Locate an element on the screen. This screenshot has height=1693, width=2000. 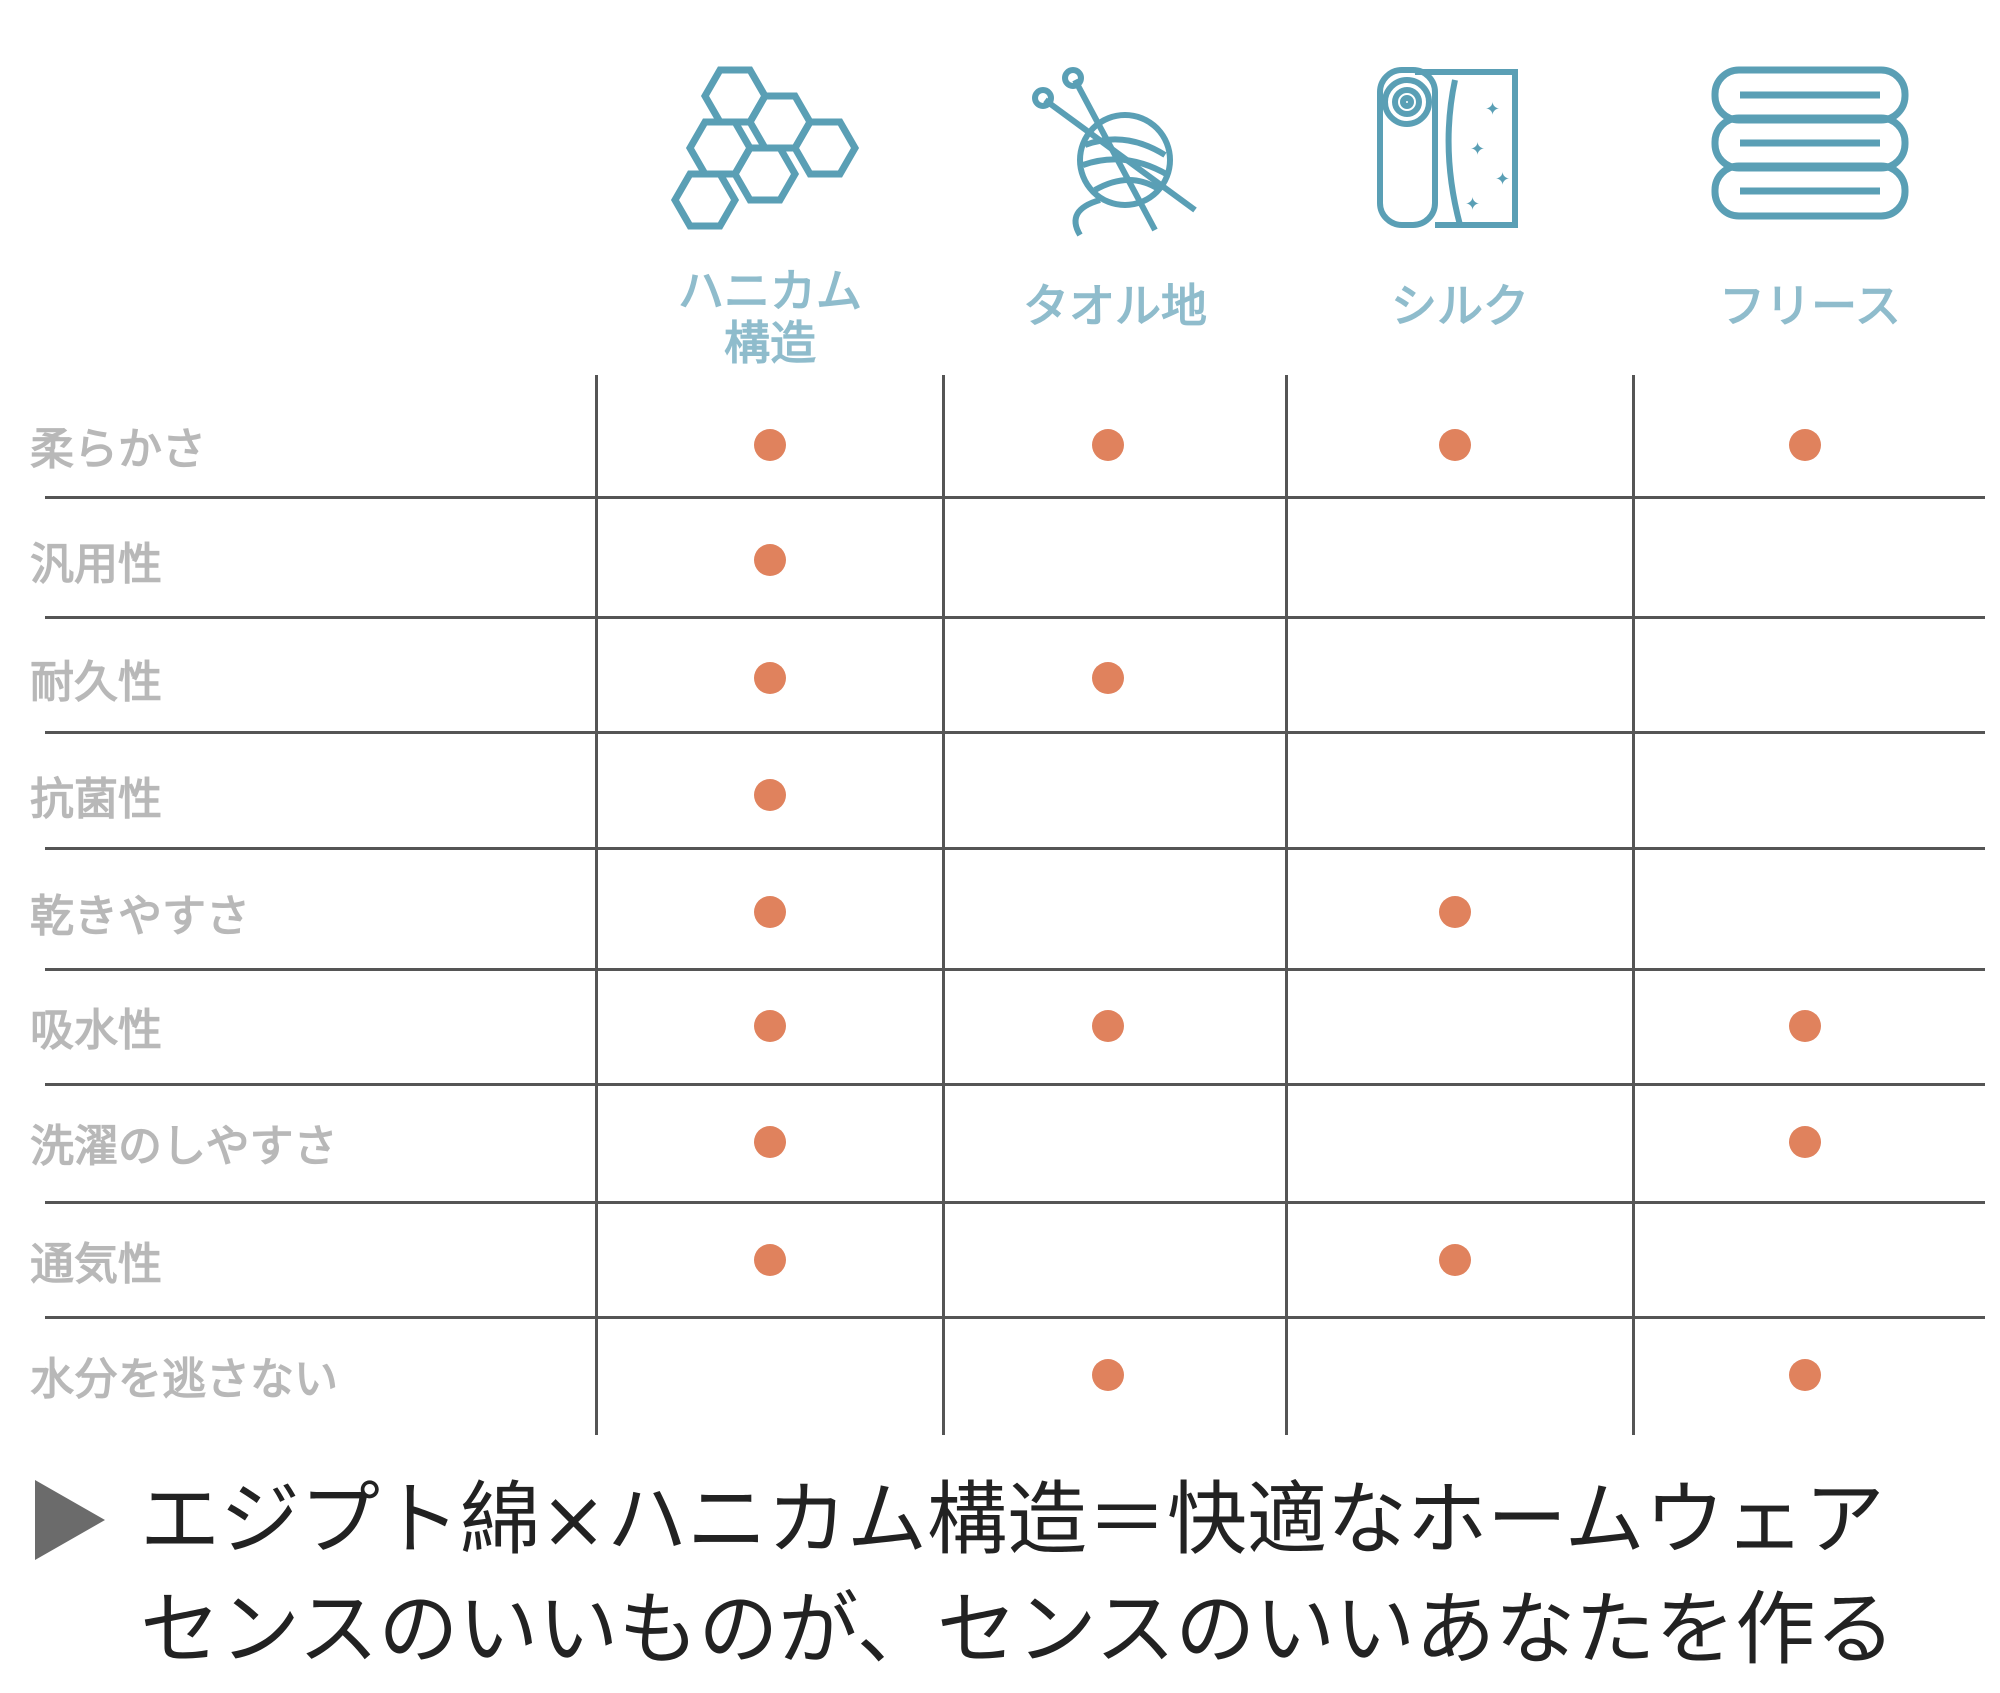
column-label-line1: シルク is located at coordinates (1460, 306).